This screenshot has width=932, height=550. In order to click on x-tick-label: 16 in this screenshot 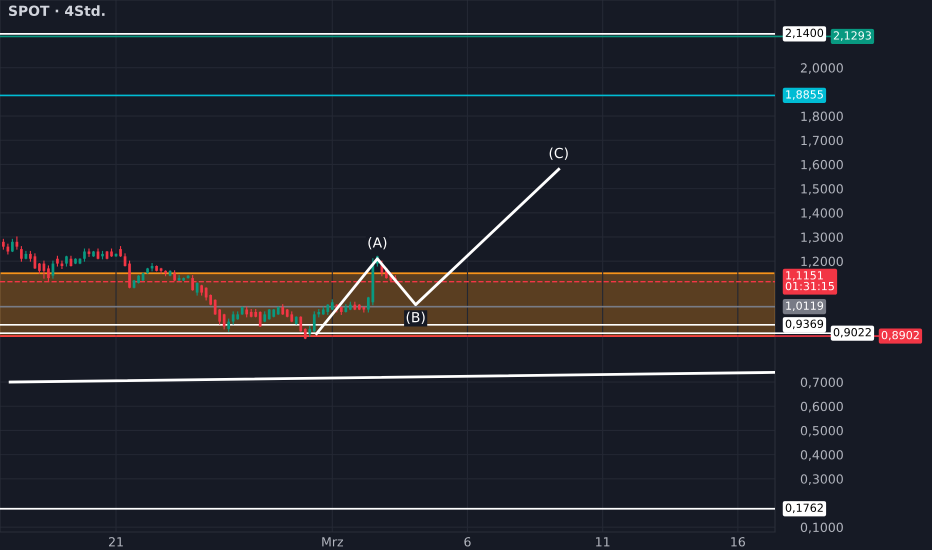, I will do `click(738, 542)`.